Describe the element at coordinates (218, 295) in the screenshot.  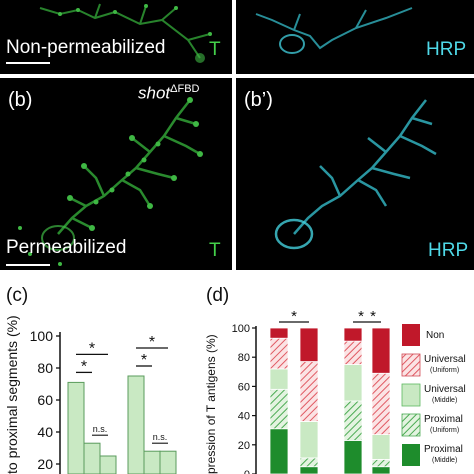
I see `panel-label-d: (d)` at that location.